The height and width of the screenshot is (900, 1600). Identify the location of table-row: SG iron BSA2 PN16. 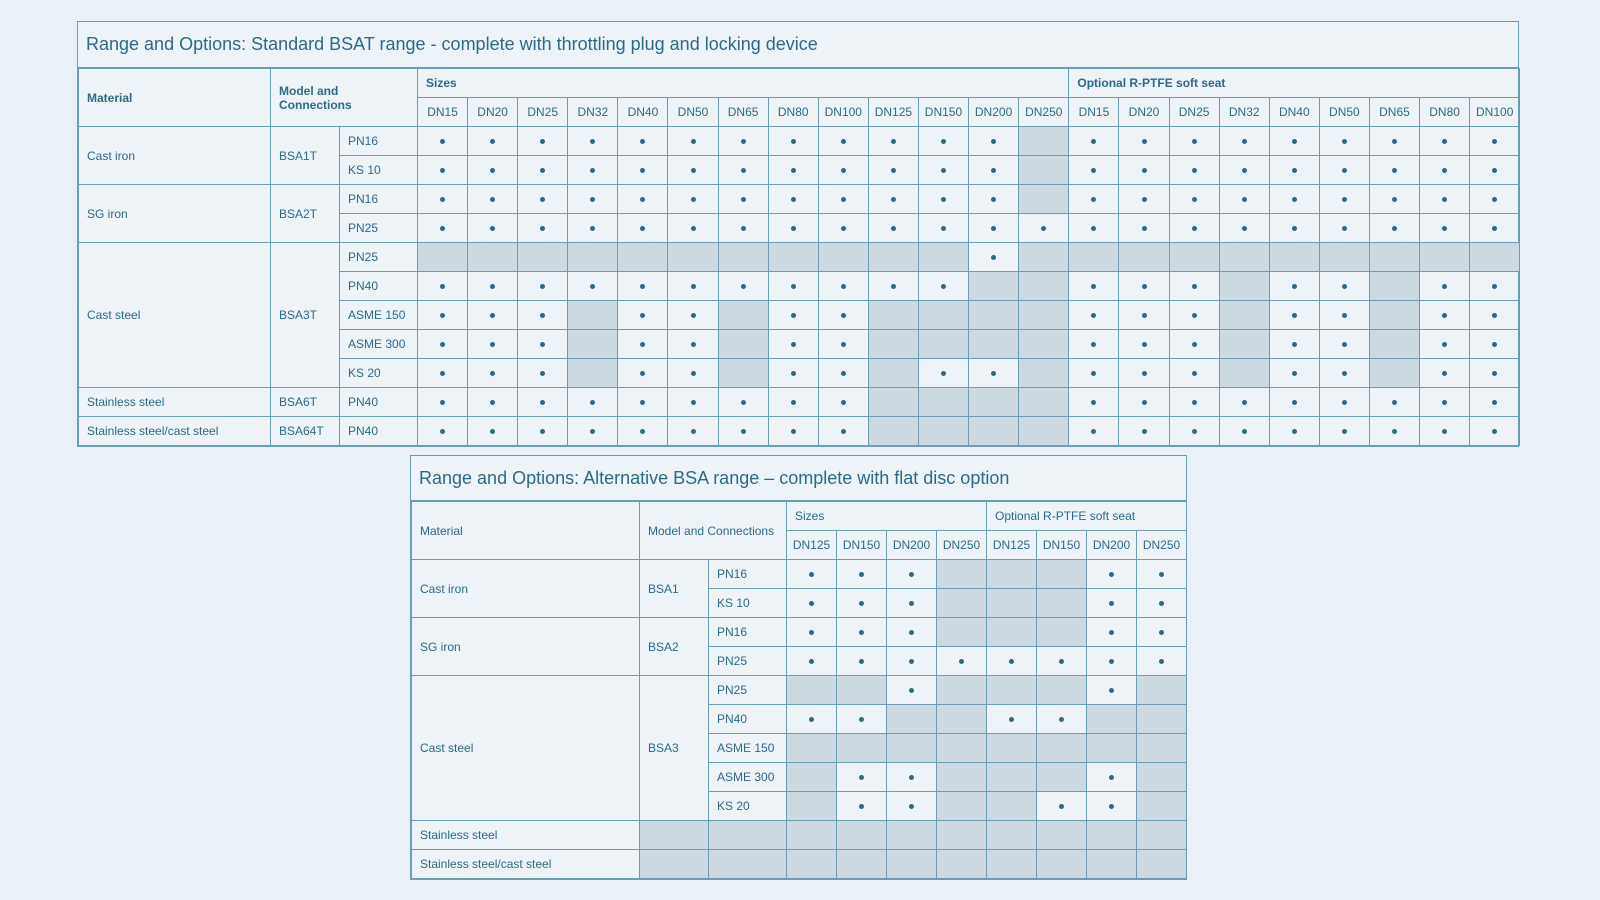
(799, 646).